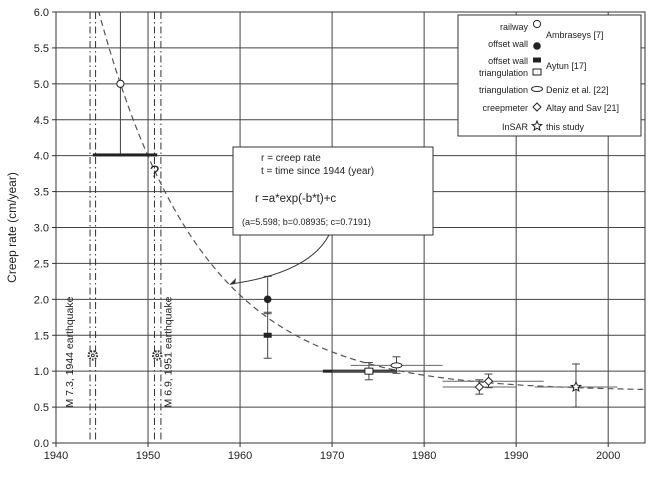 Image resolution: width=660 pixels, height=477 pixels. Describe the element at coordinates (120, 83) in the screenshot. I see `data-point-open-circle` at that location.